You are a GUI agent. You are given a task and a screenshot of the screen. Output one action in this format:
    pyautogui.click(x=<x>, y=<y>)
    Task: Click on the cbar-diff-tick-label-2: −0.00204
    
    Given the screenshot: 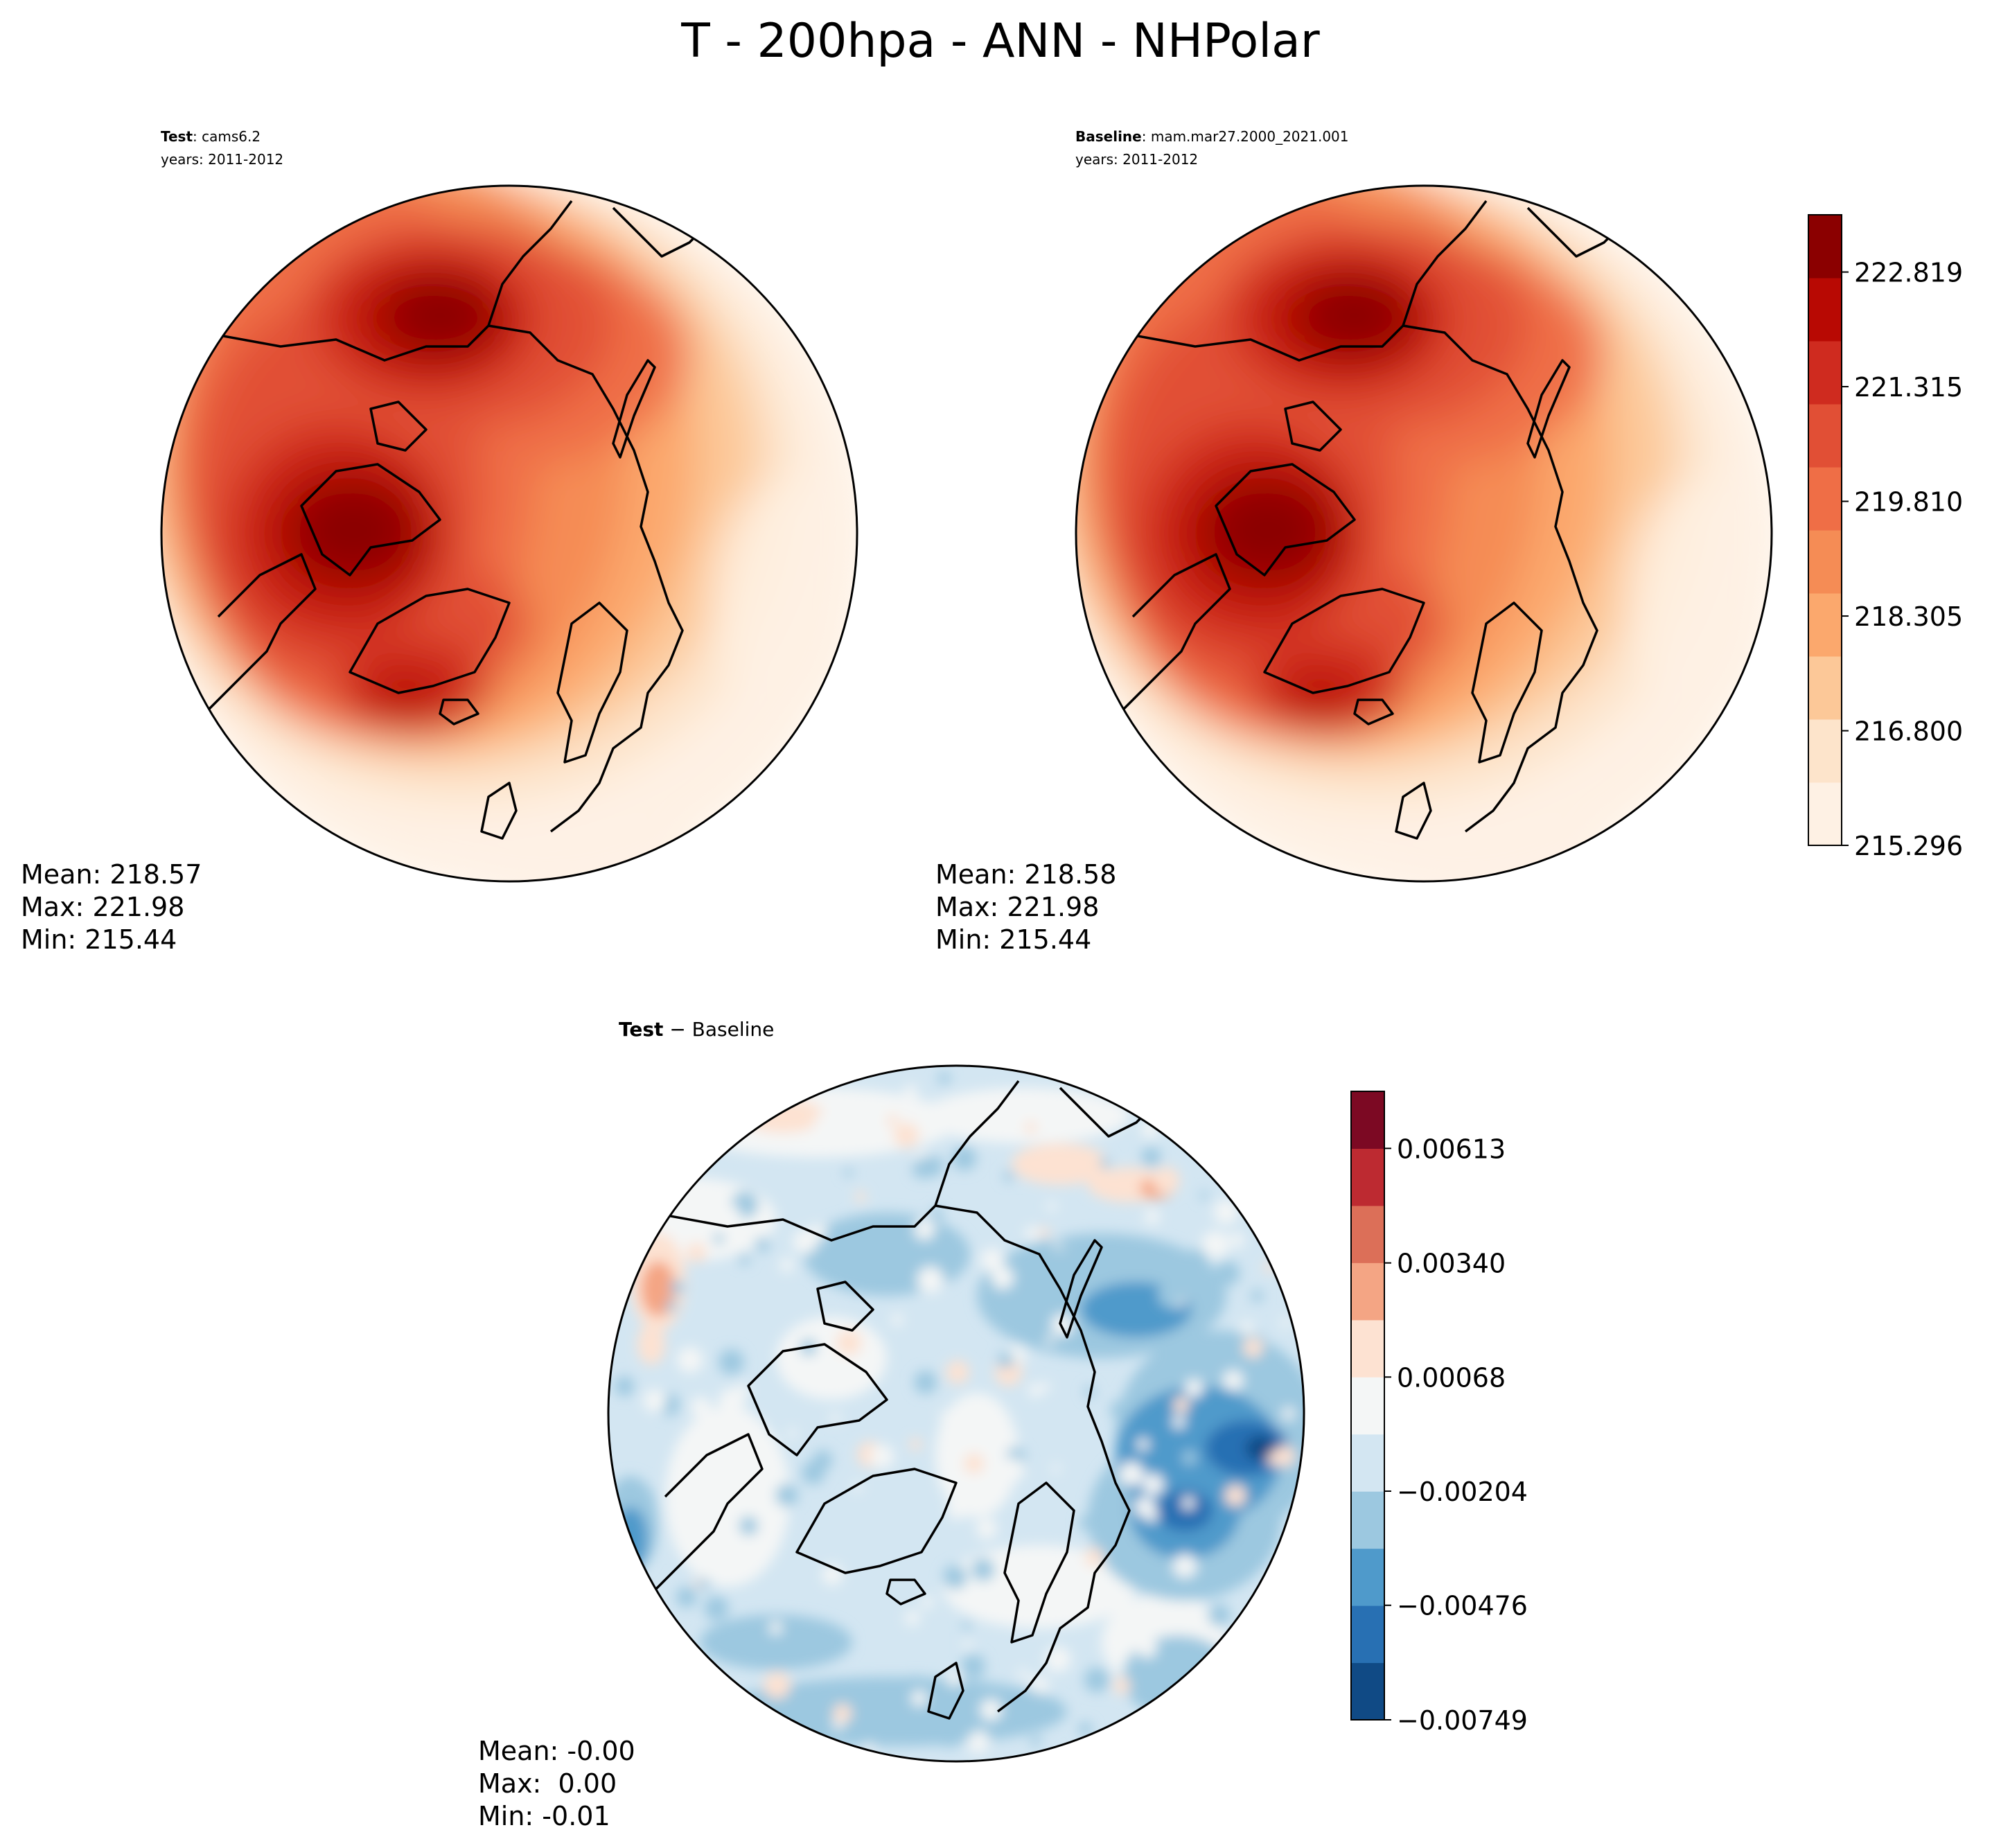 What is the action you would take?
    pyautogui.click(x=1462, y=1492)
    